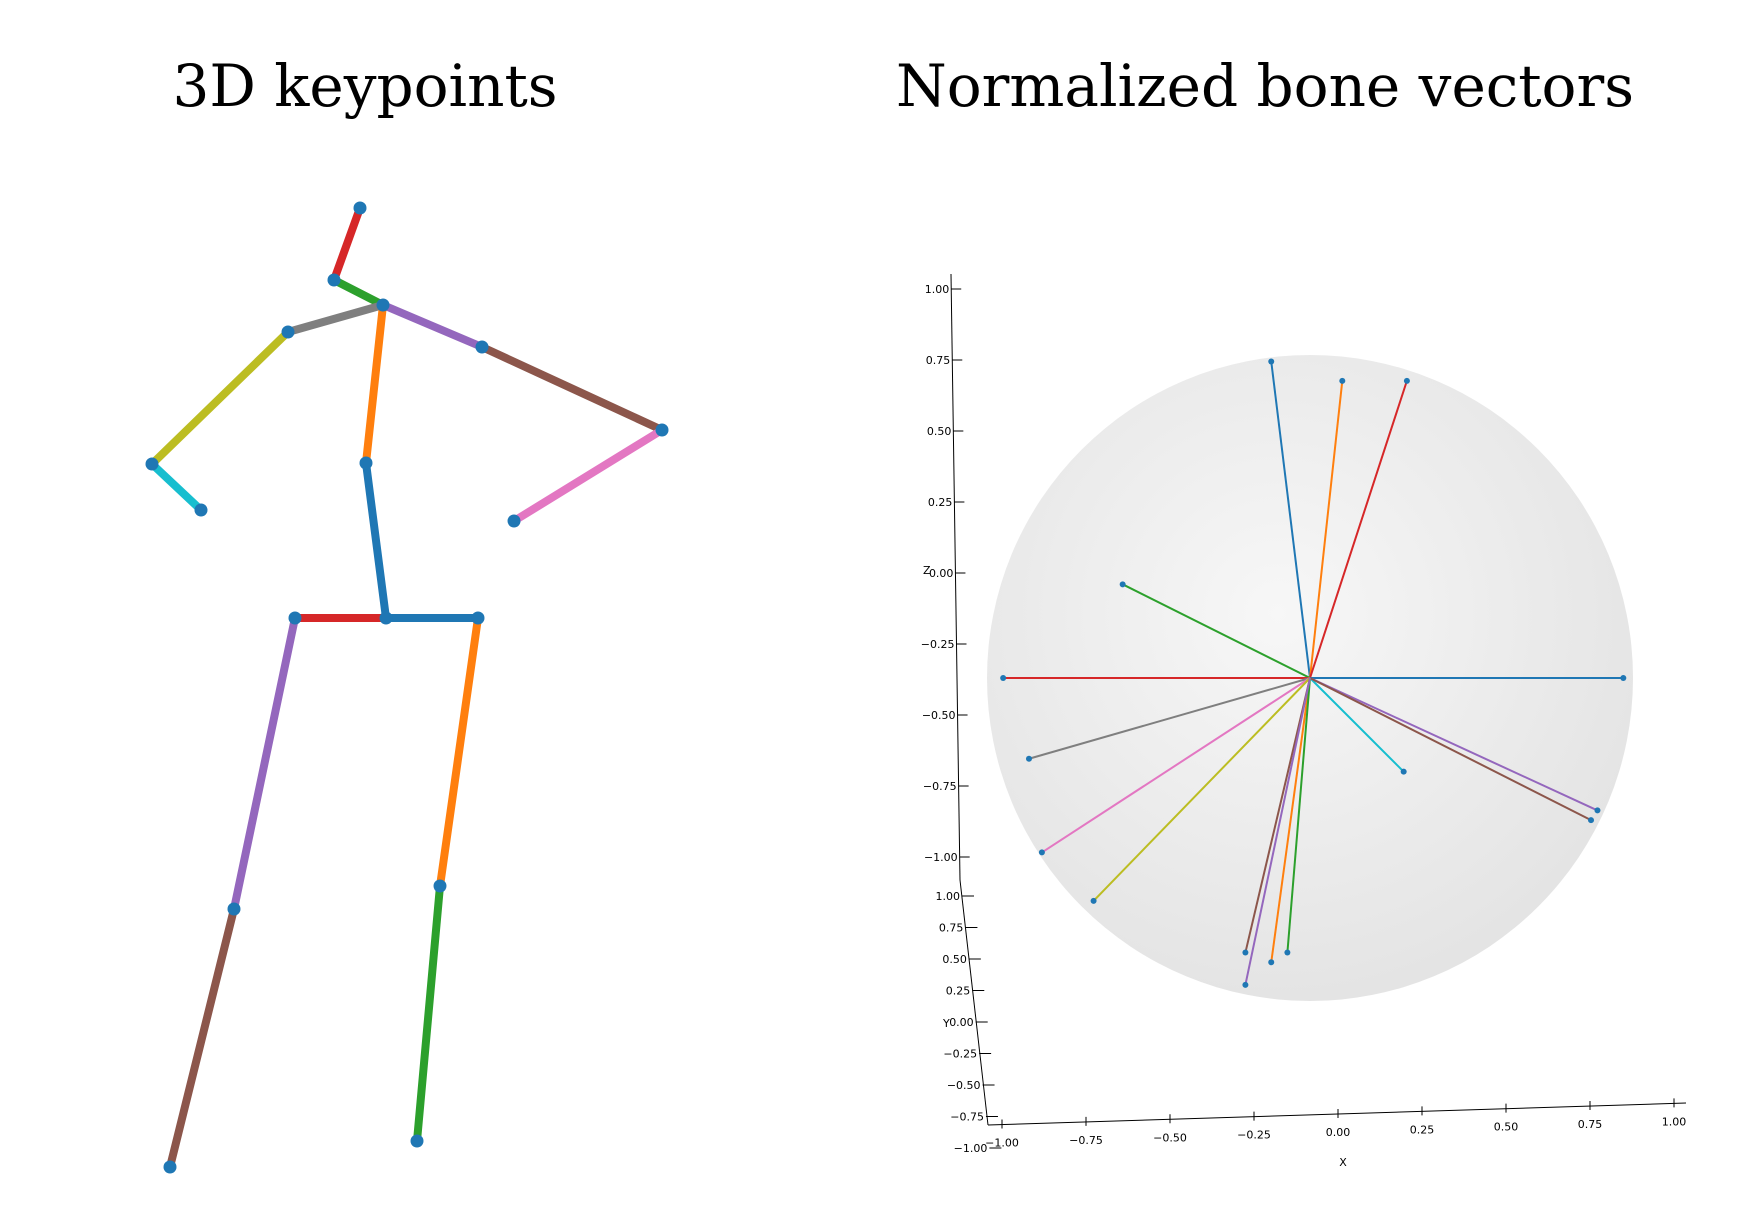 Image resolution: width=1756 pixels, height=1228 pixels. I want to click on bone-head-neck, so click(347, 244).